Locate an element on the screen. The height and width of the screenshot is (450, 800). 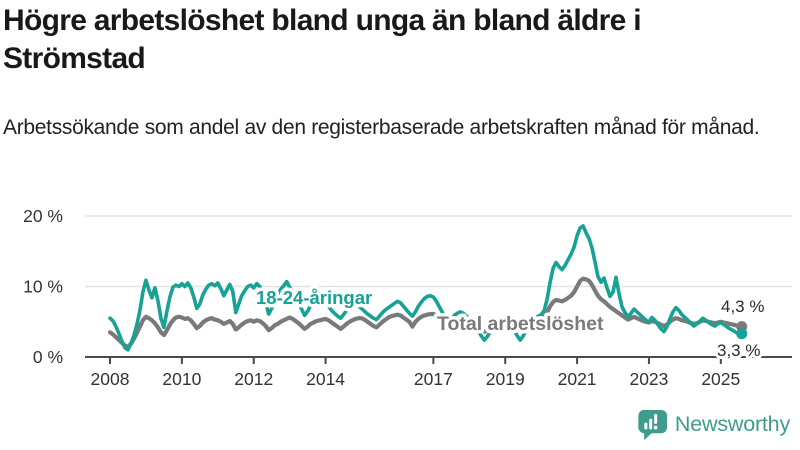
x-axis-tick-label: 2008 is located at coordinates (110, 379).